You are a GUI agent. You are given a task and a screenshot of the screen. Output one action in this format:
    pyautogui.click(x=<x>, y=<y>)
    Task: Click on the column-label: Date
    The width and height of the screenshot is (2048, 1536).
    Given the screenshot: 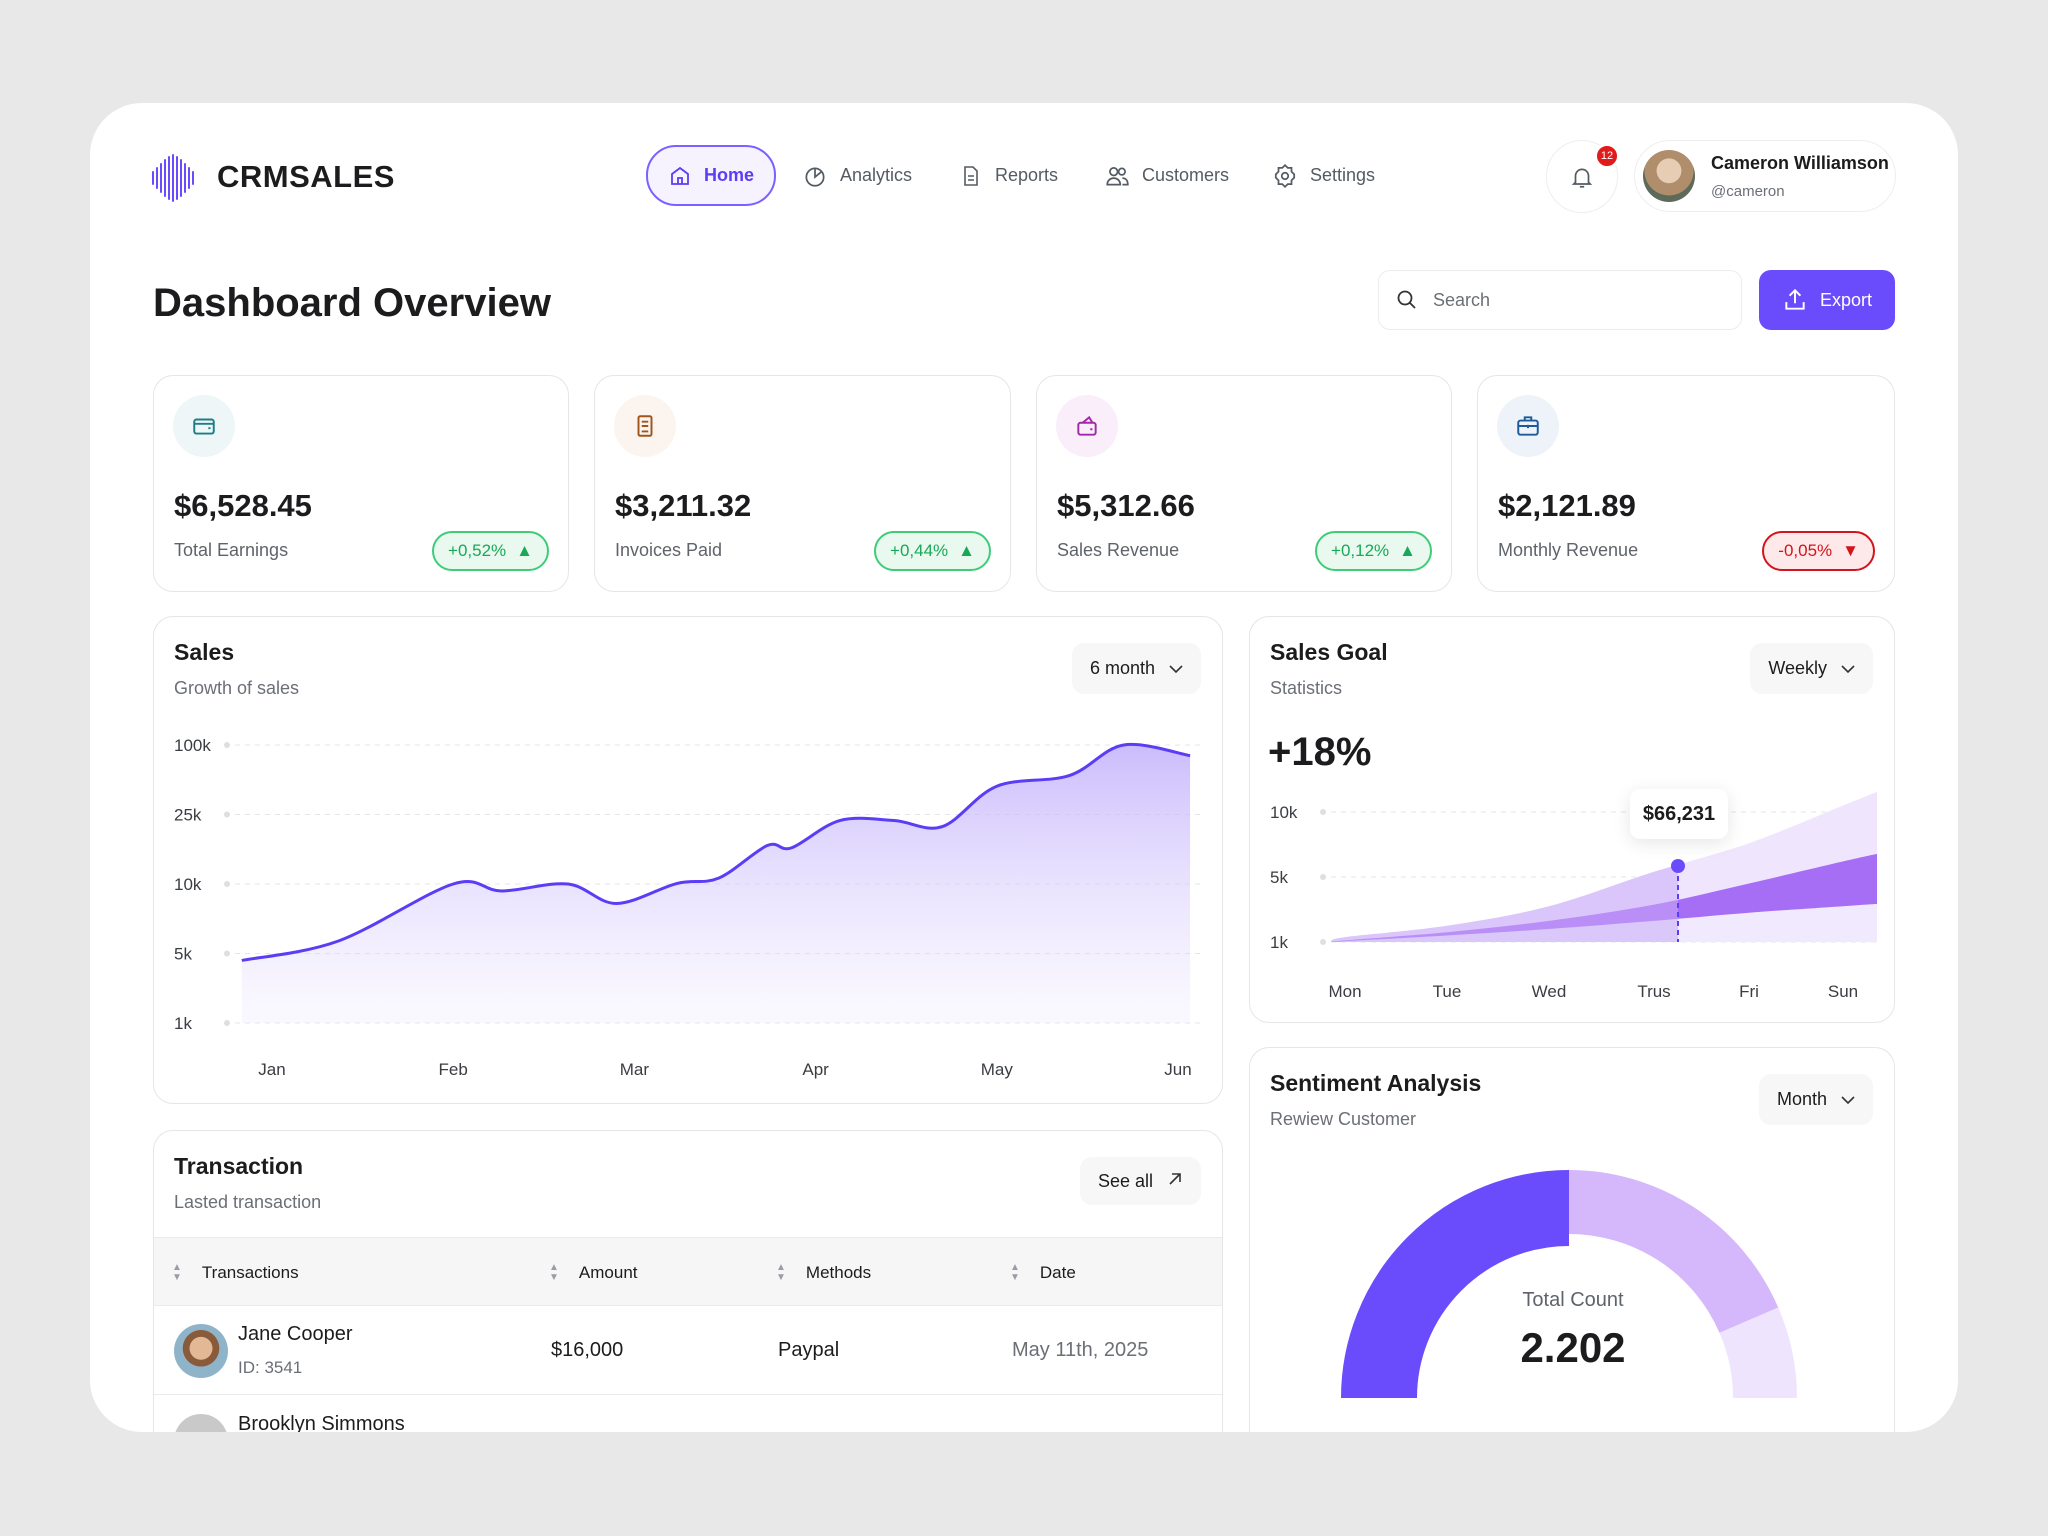 What is the action you would take?
    pyautogui.click(x=1057, y=1272)
    